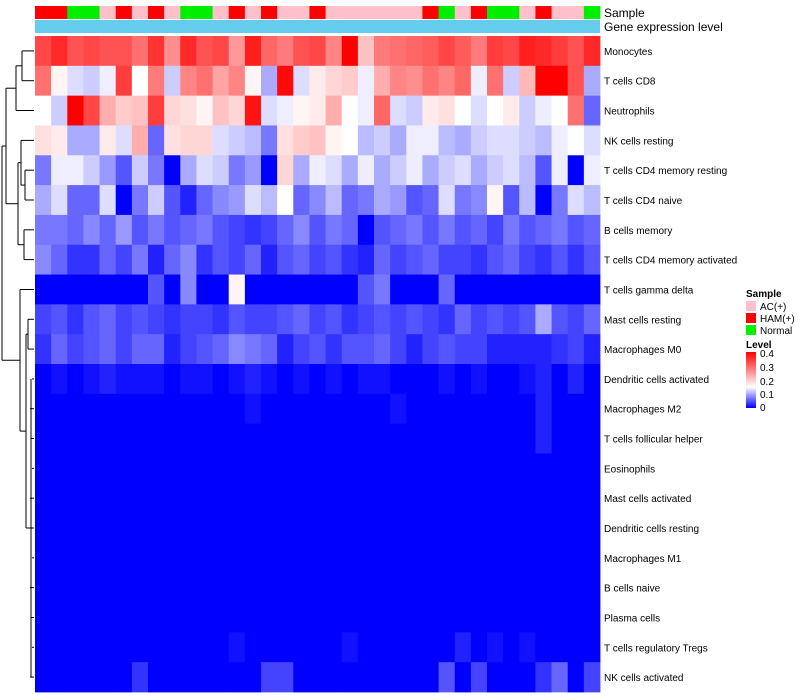  Describe the element at coordinates (629, 112) in the screenshot. I see `row-label: Neutrophils` at that location.